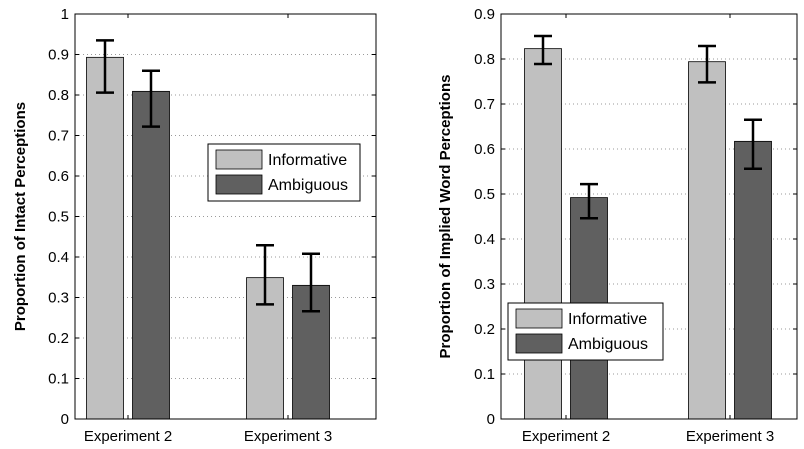 The image size is (804, 449). I want to click on y-tick-label: 1, so click(65, 14).